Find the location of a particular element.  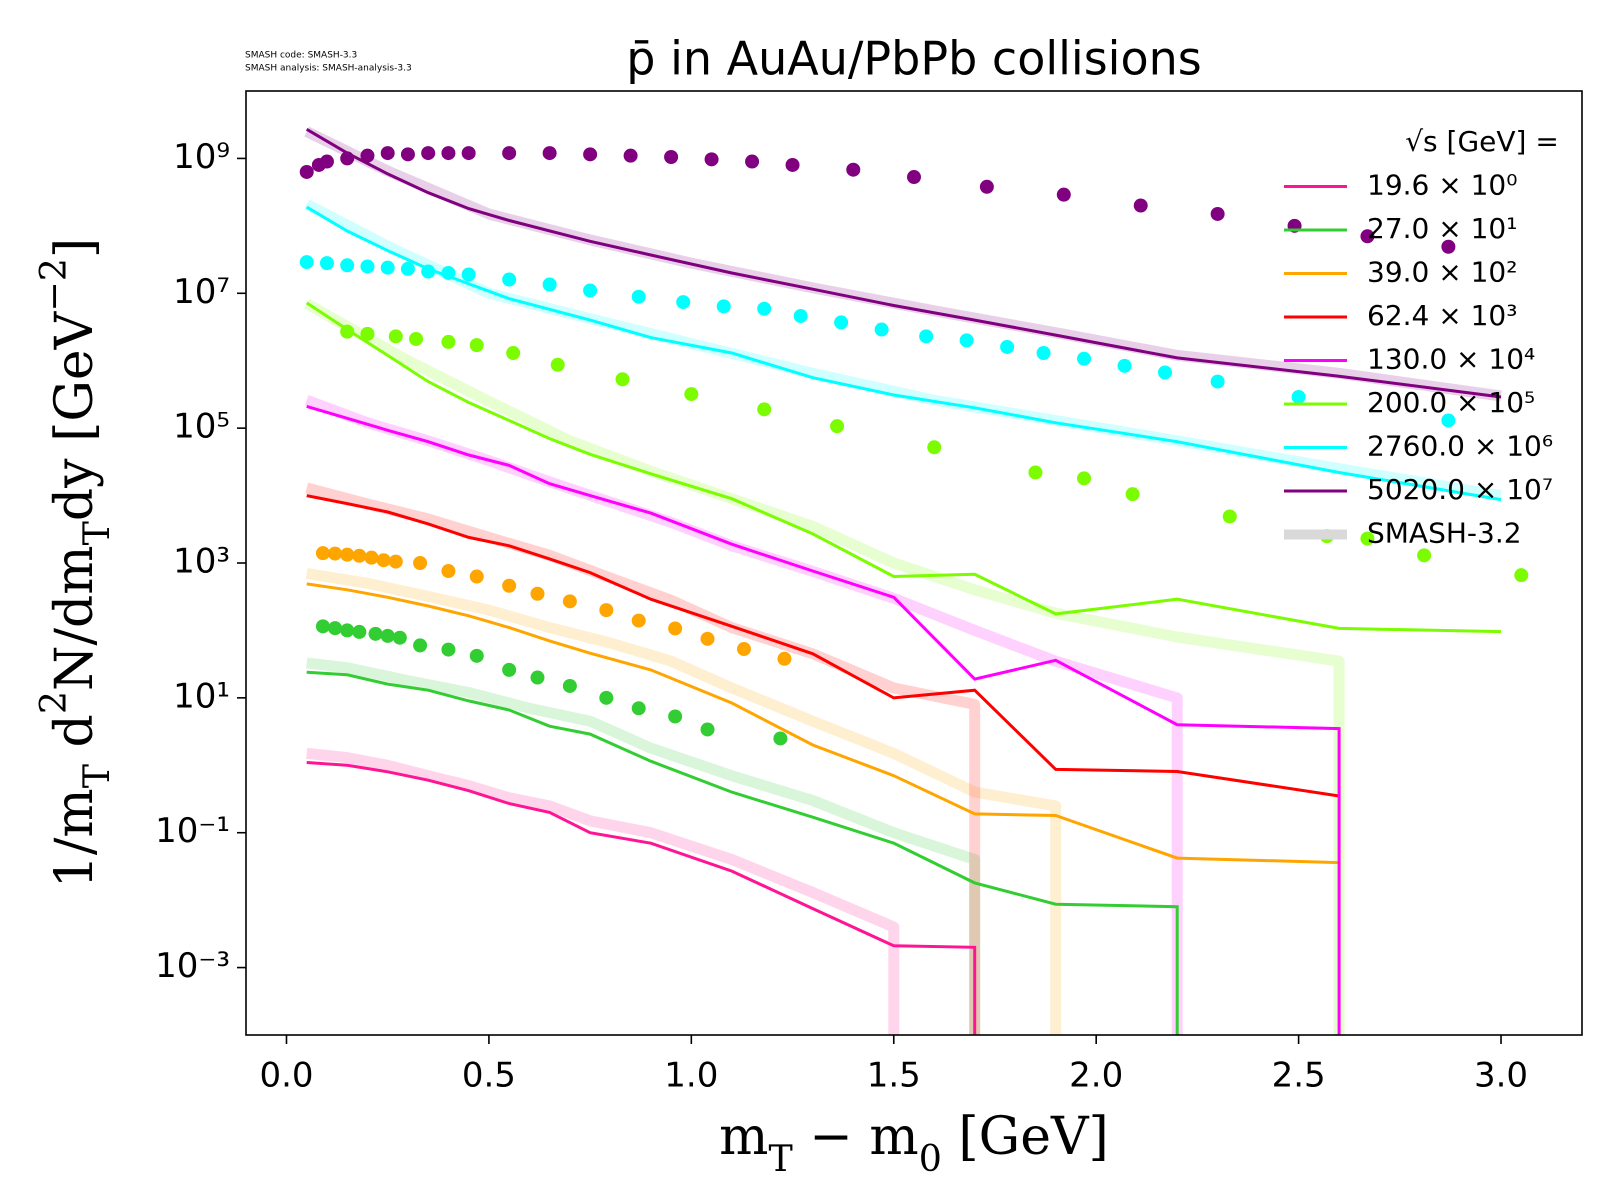

x-axis-label-part: − m is located at coordinates (856, 1137).